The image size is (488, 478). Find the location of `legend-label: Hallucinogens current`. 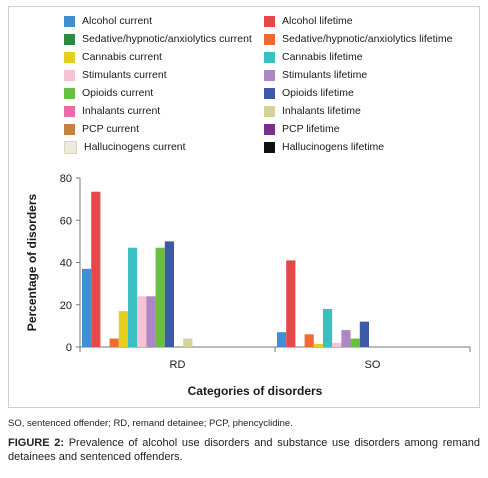

legend-label: Hallucinogens current is located at coordinates (135, 147).